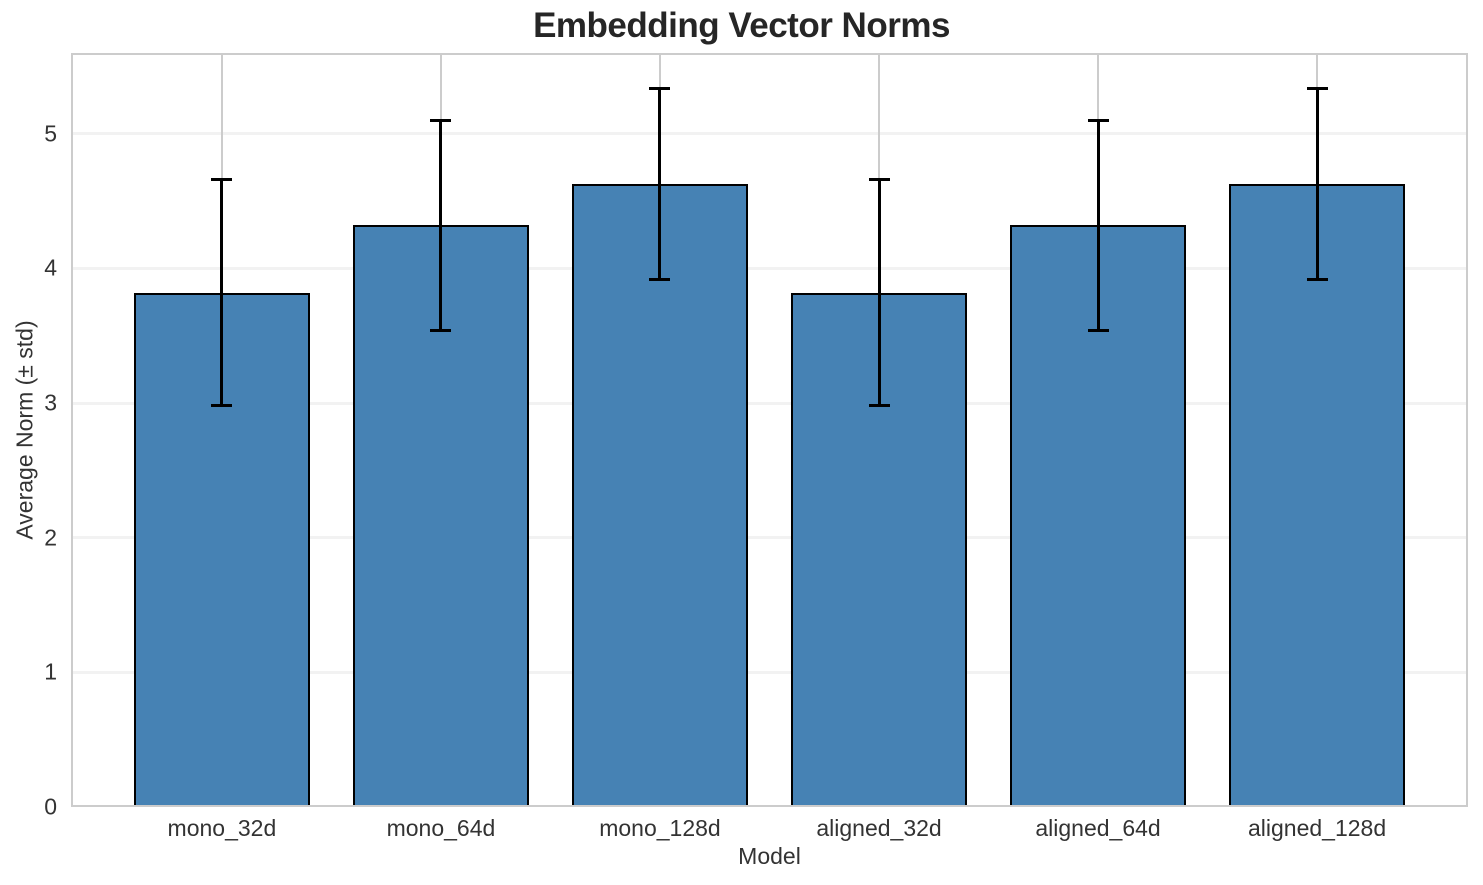  What do you see at coordinates (50, 402) in the screenshot?
I see `y-tick-label: 3` at bounding box center [50, 402].